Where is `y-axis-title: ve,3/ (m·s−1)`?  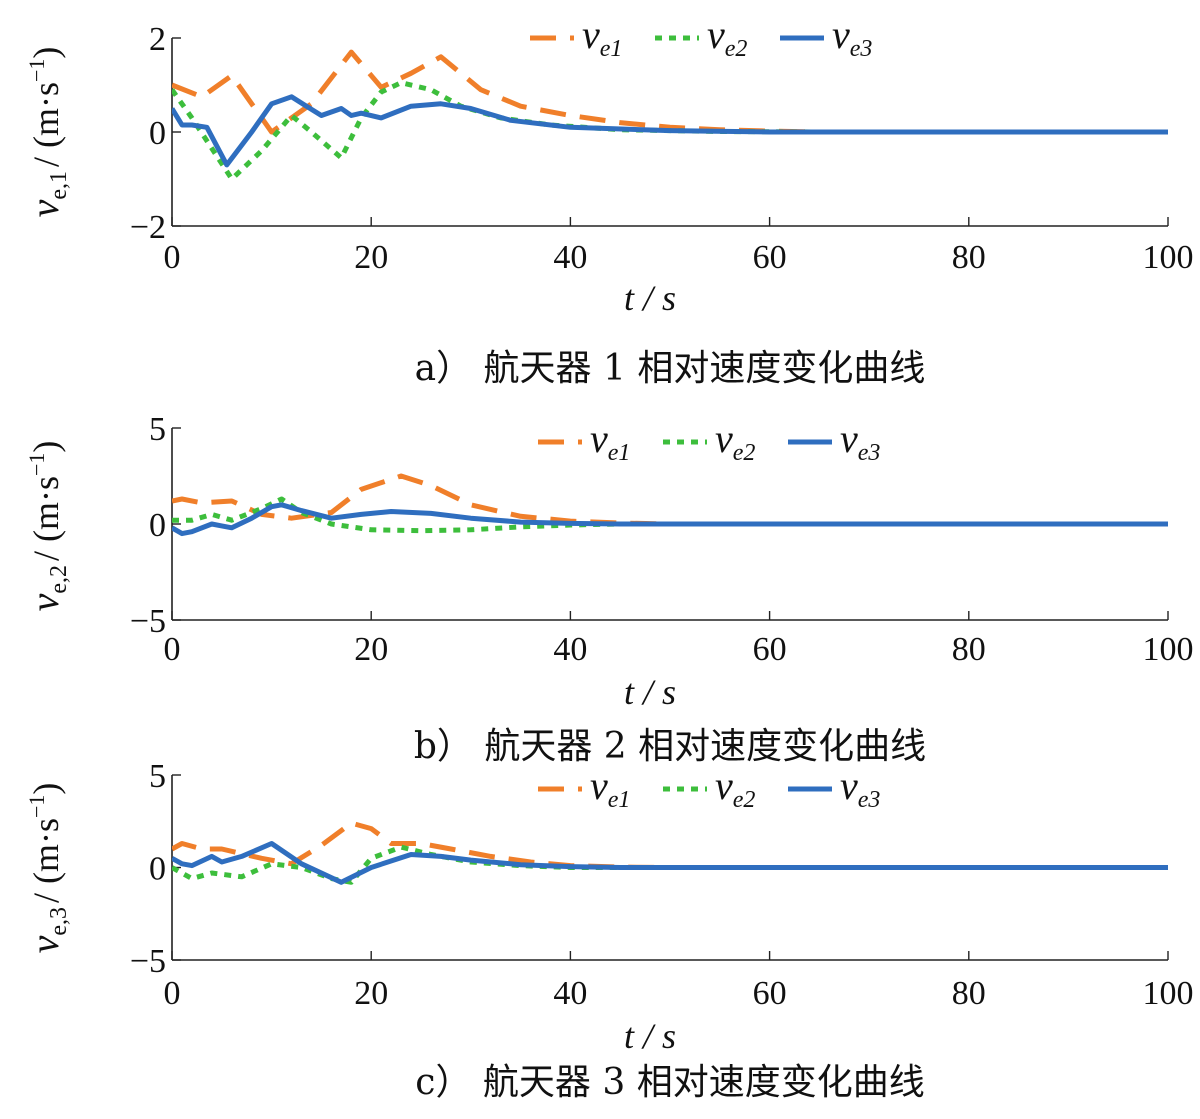 y-axis-title: ve,3/ (m·s−1) is located at coordinates (47, 868).